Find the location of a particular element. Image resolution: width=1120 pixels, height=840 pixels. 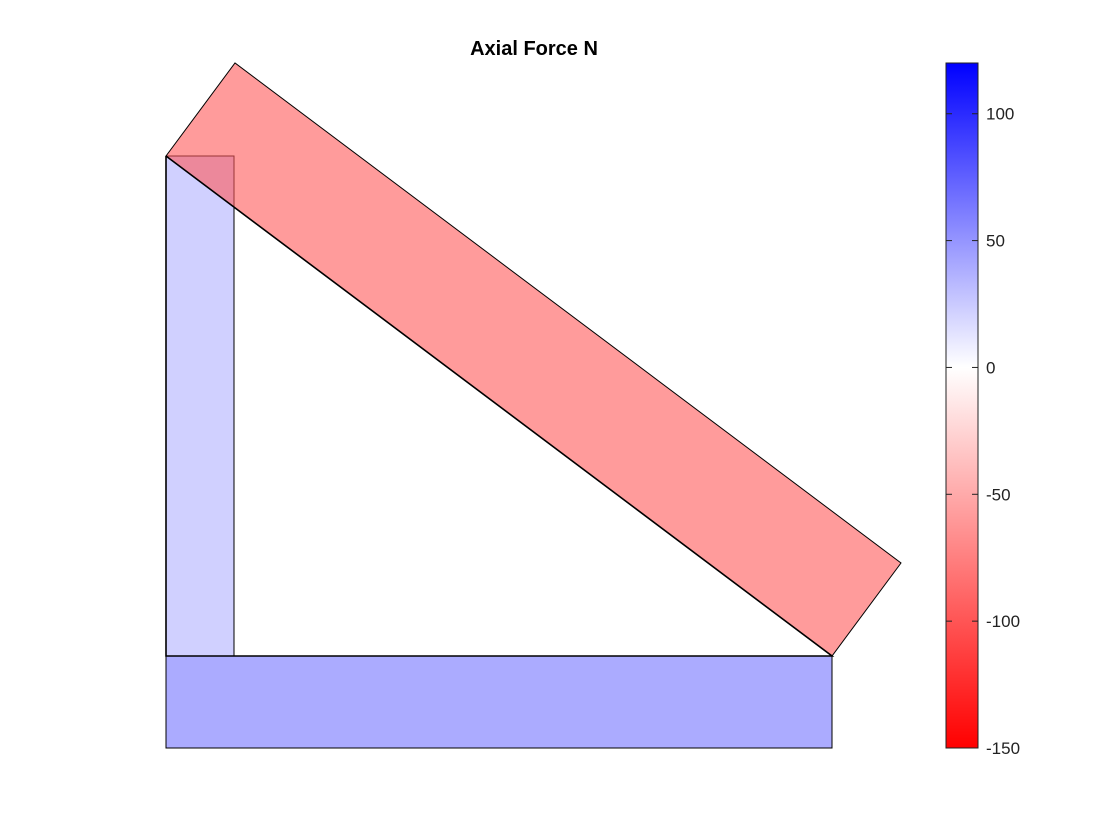

colorbar-tick-label: -50 is located at coordinates (998, 494).